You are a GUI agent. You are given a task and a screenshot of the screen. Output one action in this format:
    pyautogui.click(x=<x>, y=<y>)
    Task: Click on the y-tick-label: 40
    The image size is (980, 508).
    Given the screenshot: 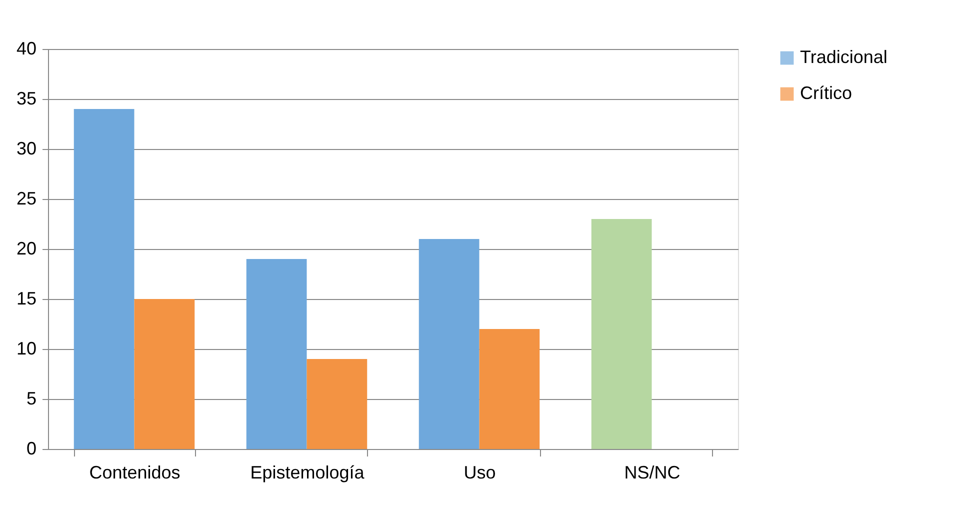 What is the action you would take?
    pyautogui.click(x=26, y=48)
    